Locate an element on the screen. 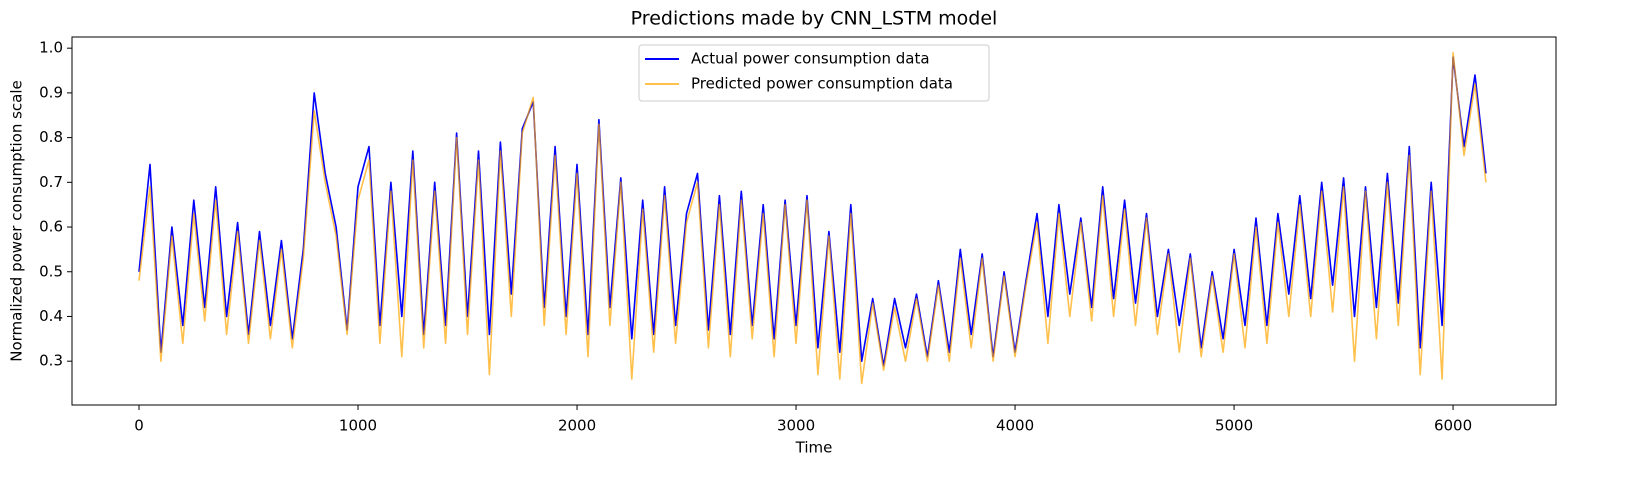 The height and width of the screenshot is (487, 1637). x-tick-label: 5000 is located at coordinates (1234, 426).